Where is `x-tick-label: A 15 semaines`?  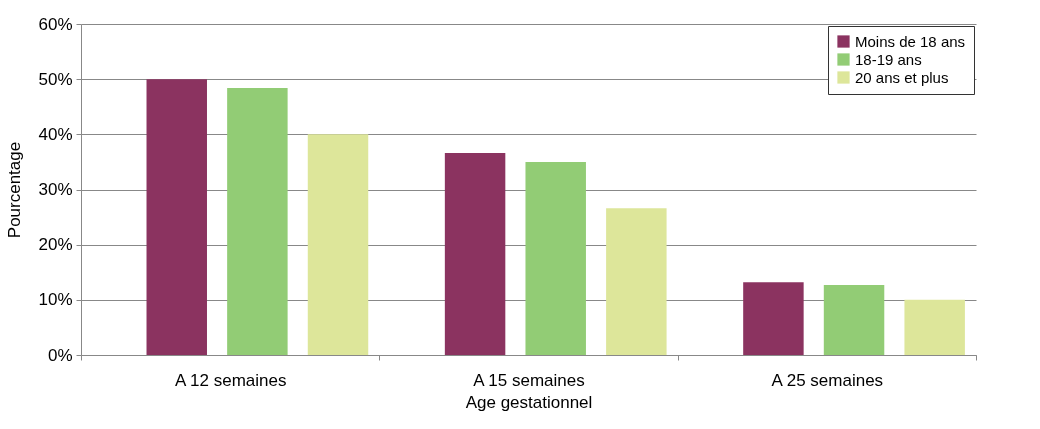 x-tick-label: A 15 semaines is located at coordinates (529, 380).